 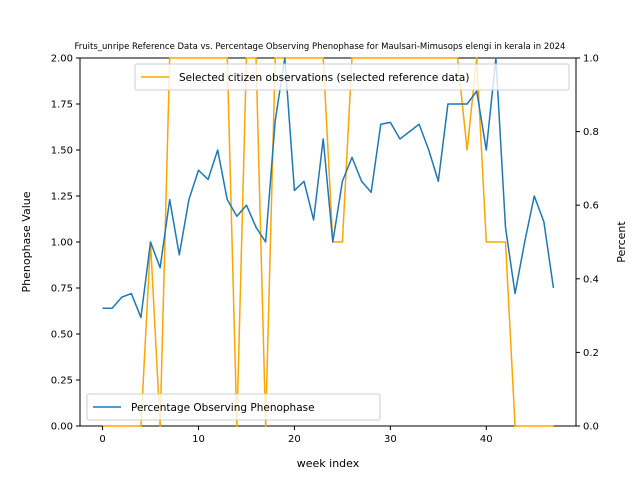 I want to click on right-y-tick-label: 0.6, so click(x=591, y=206).